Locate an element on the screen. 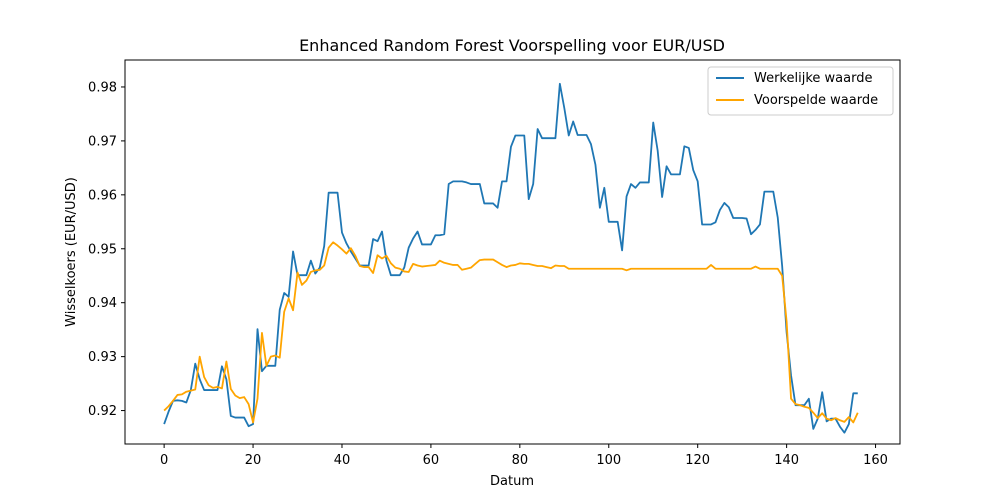  y-tick-label: 0.96 is located at coordinates (102, 195).